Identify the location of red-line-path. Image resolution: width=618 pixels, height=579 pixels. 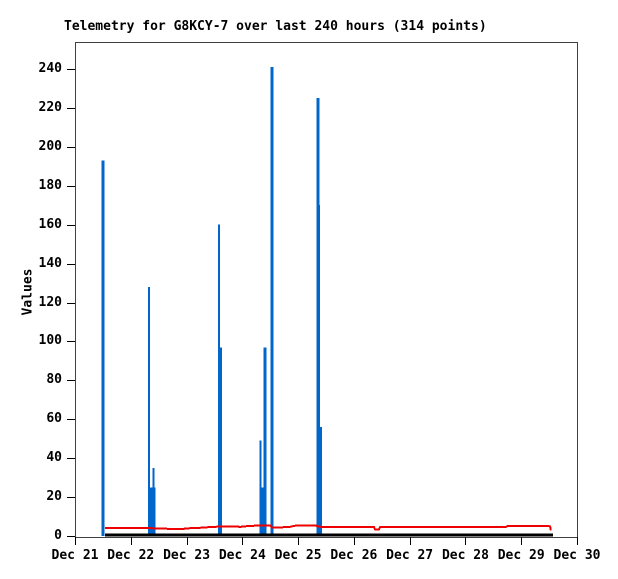
(328, 527).